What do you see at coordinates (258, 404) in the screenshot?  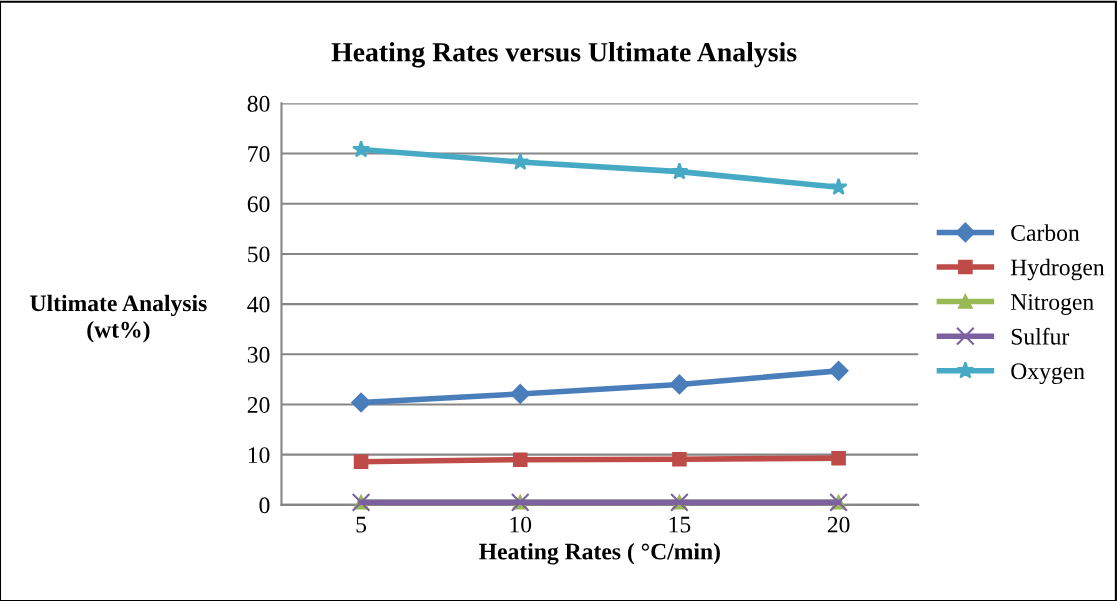 I see `y-tick-label: 20` at bounding box center [258, 404].